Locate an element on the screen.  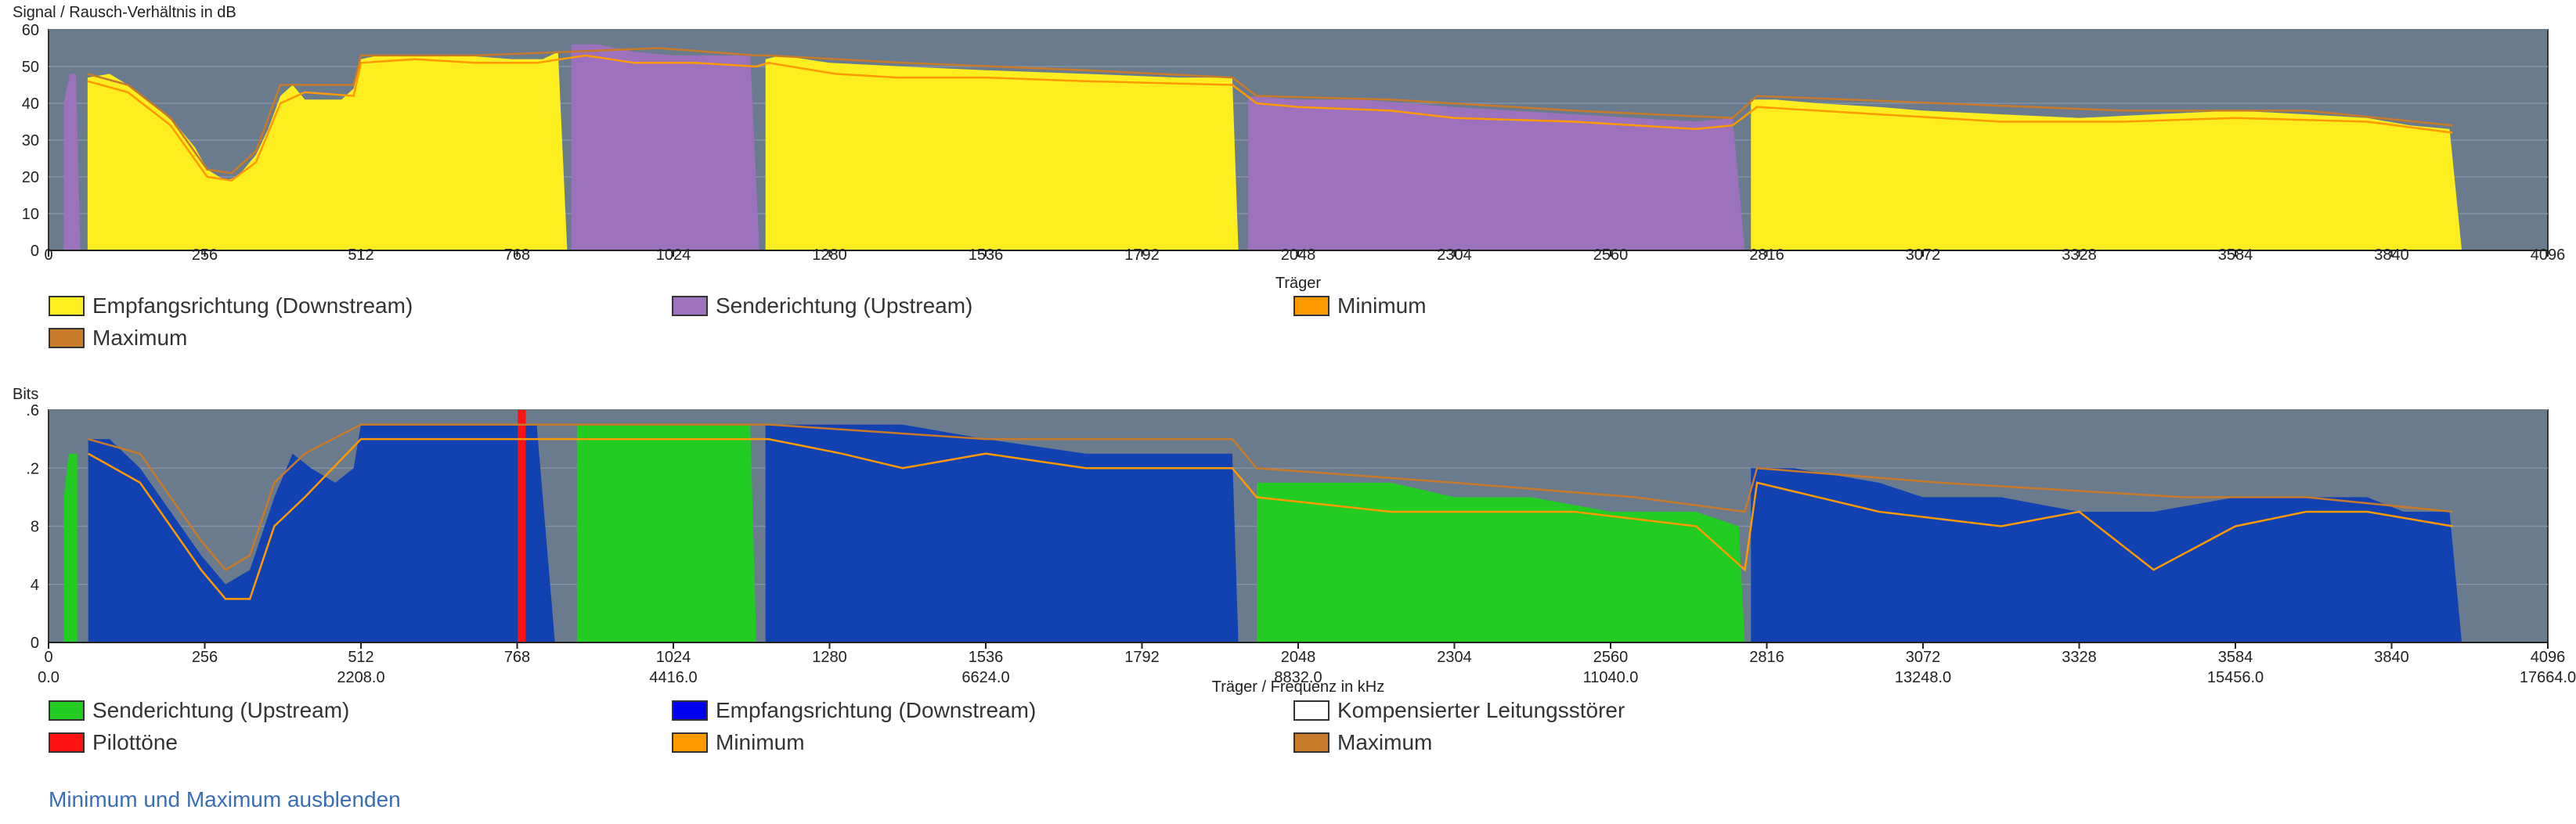
x-tick-khz-label: 6624.0 is located at coordinates (985, 677).